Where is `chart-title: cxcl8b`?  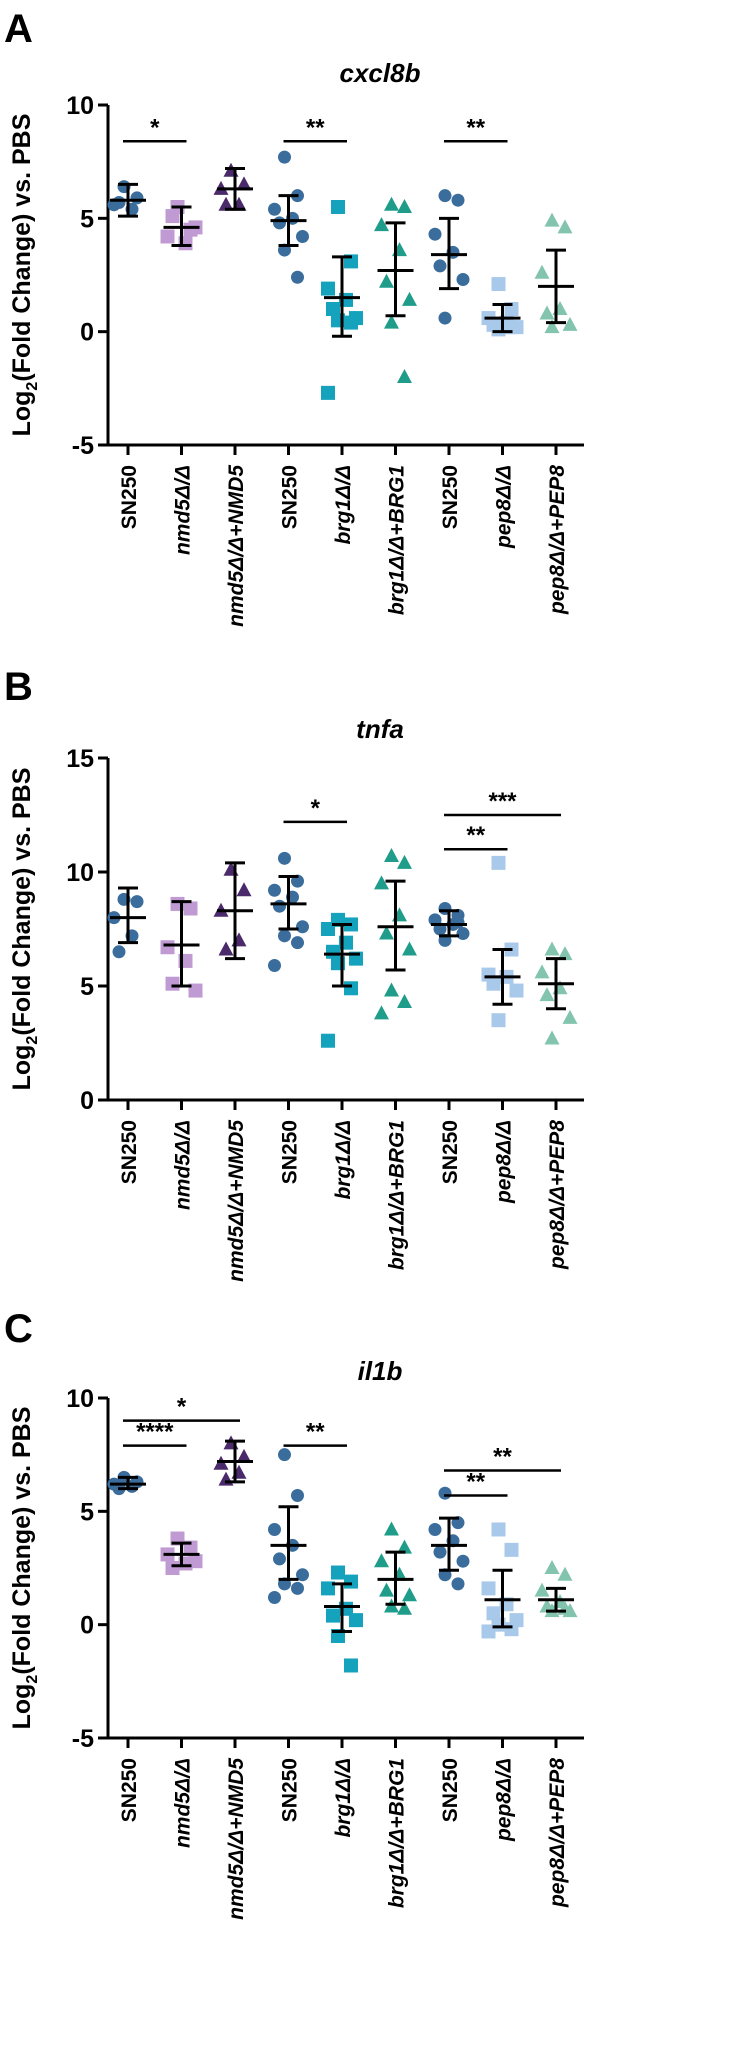 chart-title: cxcl8b is located at coordinates (380, 73).